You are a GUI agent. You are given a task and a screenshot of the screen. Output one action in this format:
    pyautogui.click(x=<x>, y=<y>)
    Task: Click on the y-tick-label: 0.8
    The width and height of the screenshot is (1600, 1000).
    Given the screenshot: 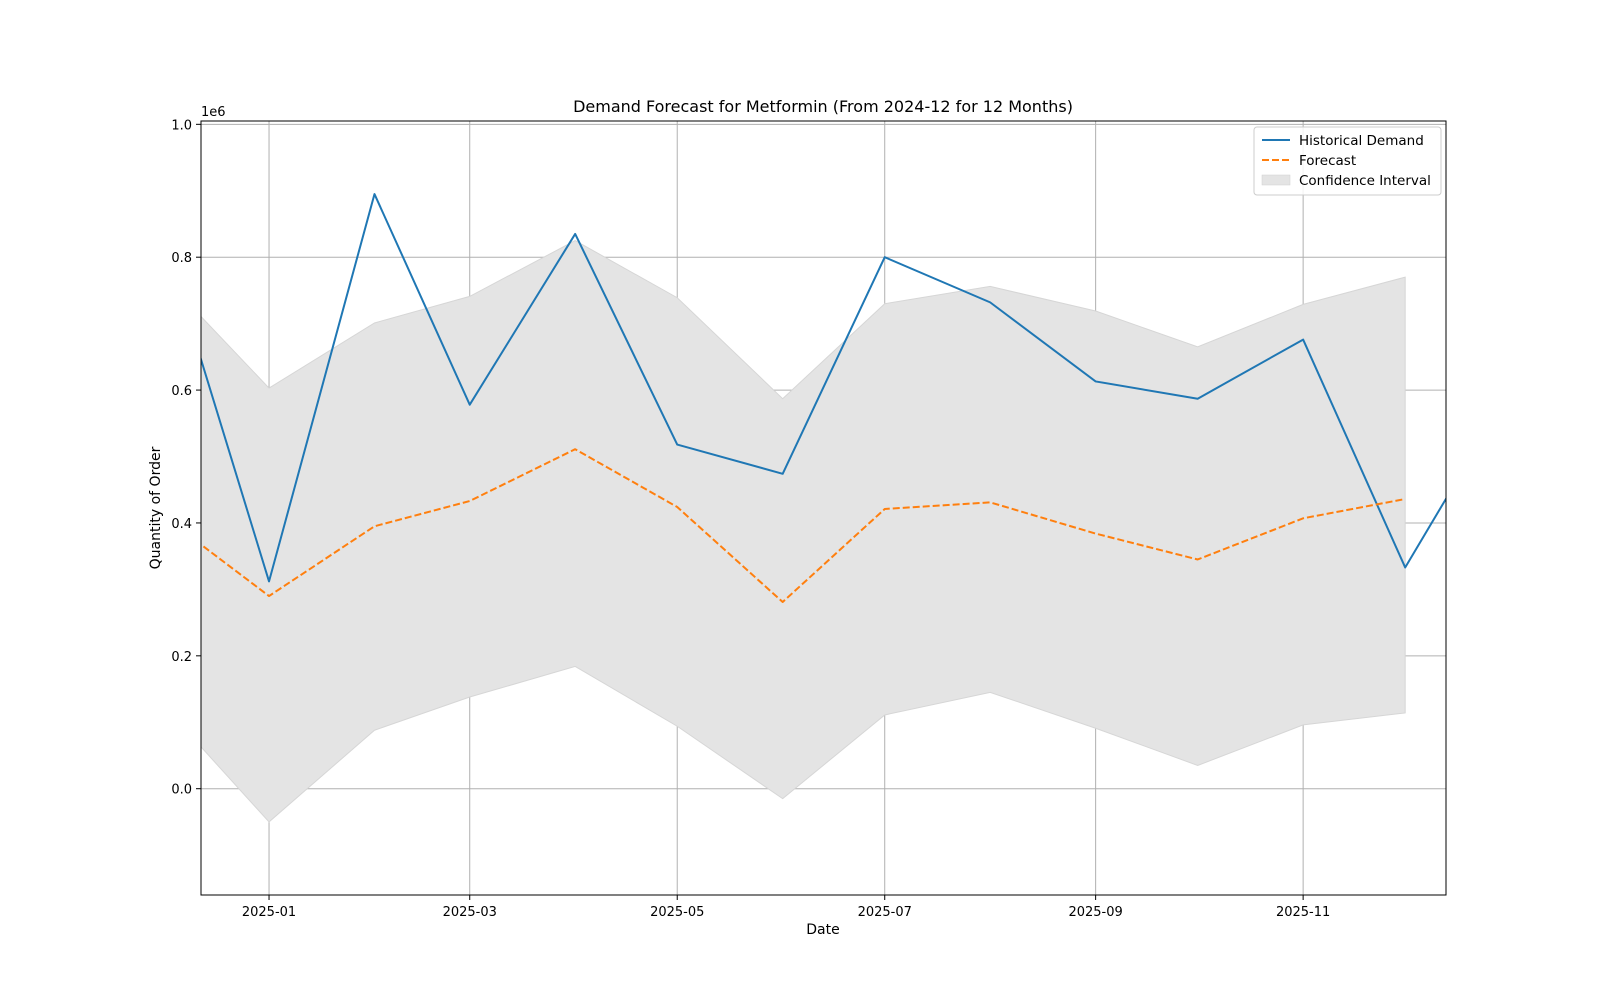 What is the action you would take?
    pyautogui.click(x=181, y=258)
    